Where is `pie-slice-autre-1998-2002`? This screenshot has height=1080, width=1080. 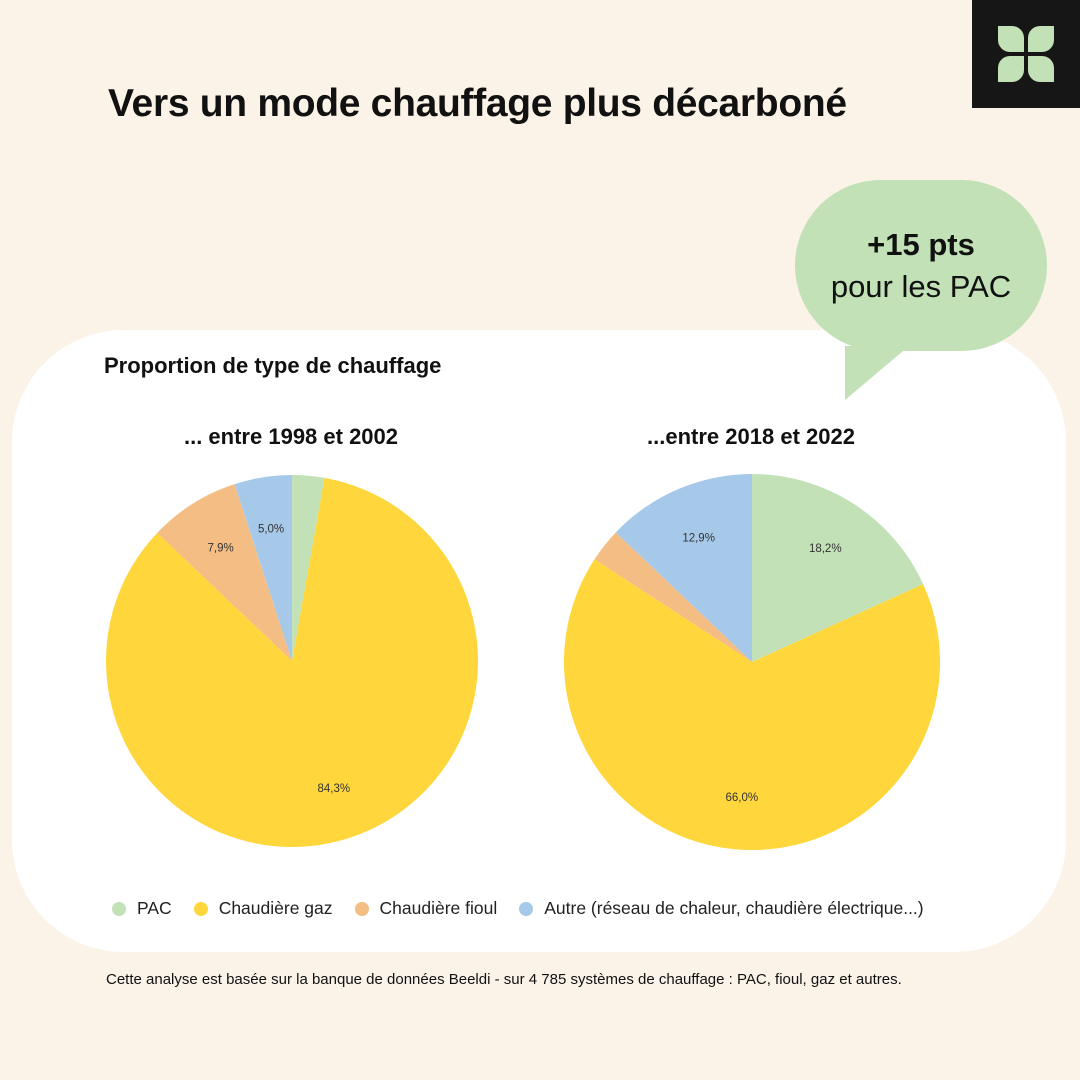
pie-slice-autre-1998-2002 is located at coordinates (263, 568).